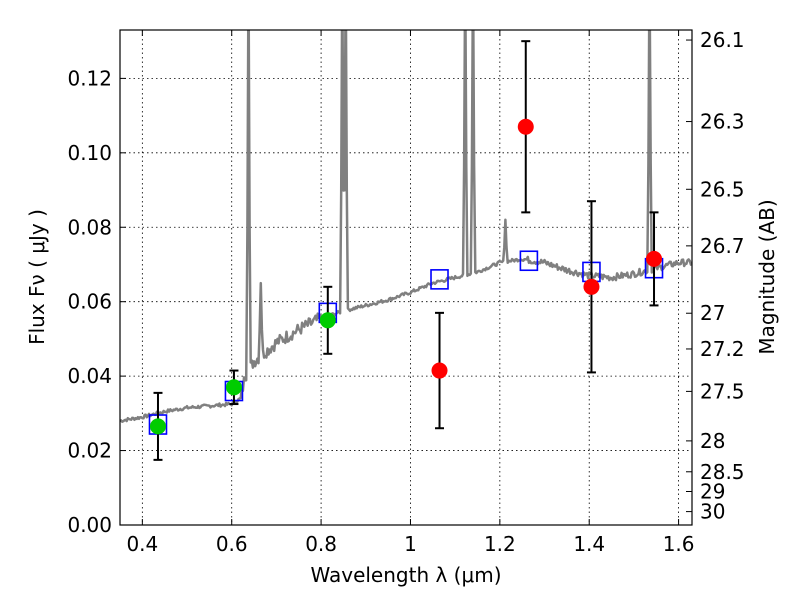 This screenshot has height=600, width=800. Describe the element at coordinates (679, 544) in the screenshot. I see `x-tick-label: 1.6` at that location.